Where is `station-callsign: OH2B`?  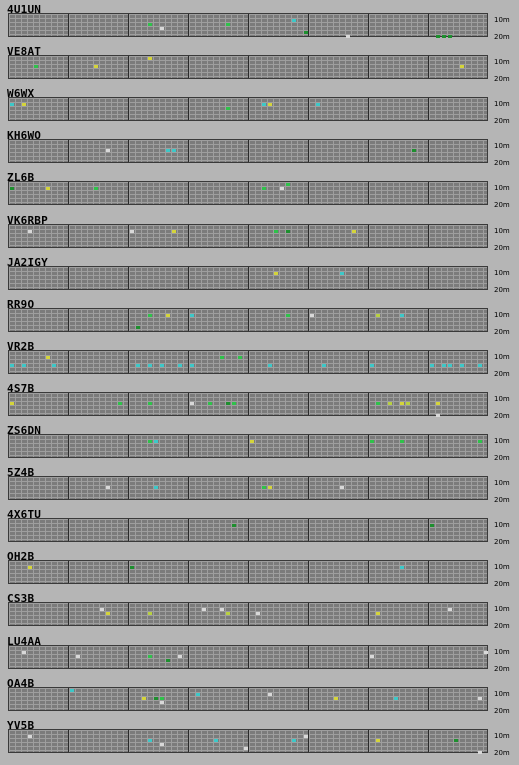
station-callsign: OH2B is located at coordinates (21, 557).